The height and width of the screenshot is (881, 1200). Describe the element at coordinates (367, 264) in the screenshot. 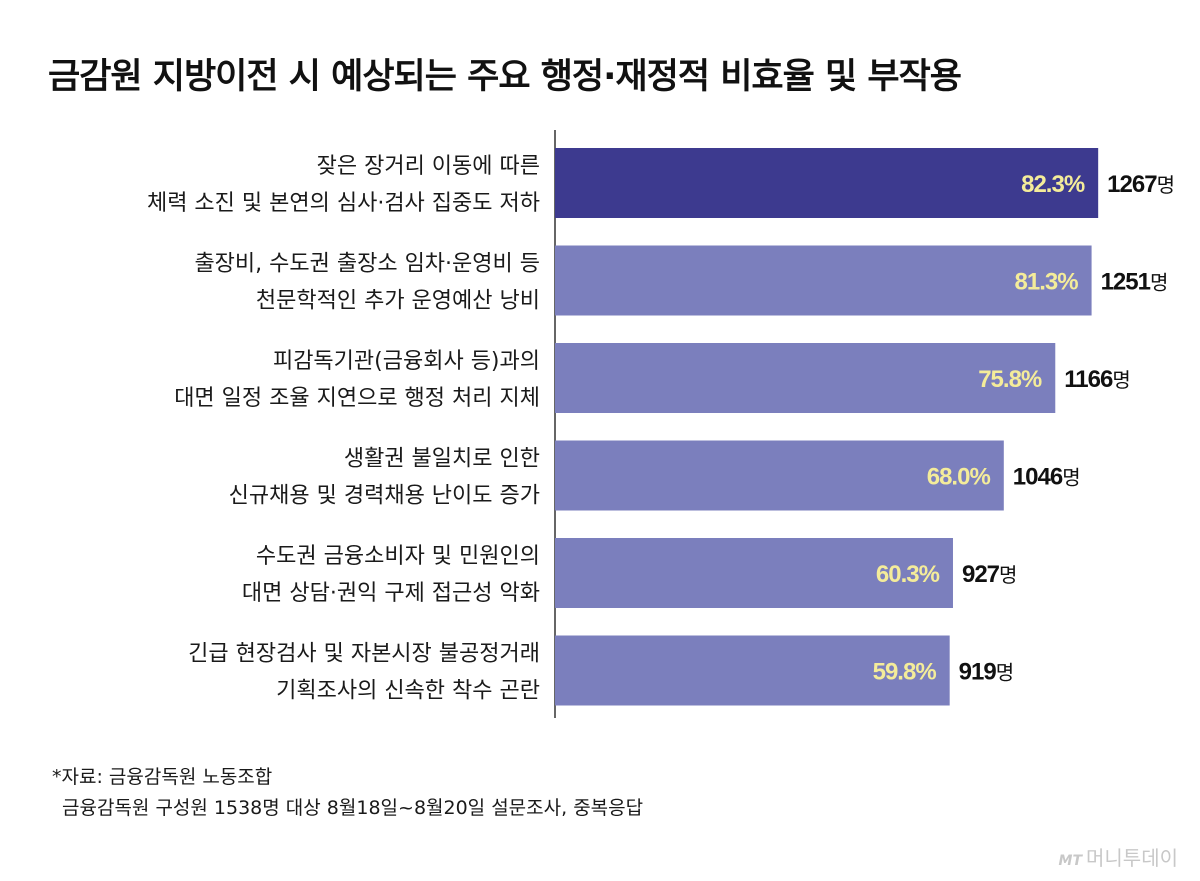

I see `category-label: 출장비, 수도권 출장소 임차·운영비 등` at that location.